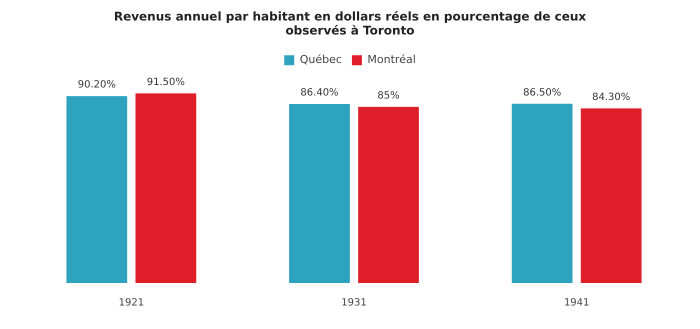 Image resolution: width=700 pixels, height=329 pixels. I want to click on x-tick-label: 1921, so click(131, 303).